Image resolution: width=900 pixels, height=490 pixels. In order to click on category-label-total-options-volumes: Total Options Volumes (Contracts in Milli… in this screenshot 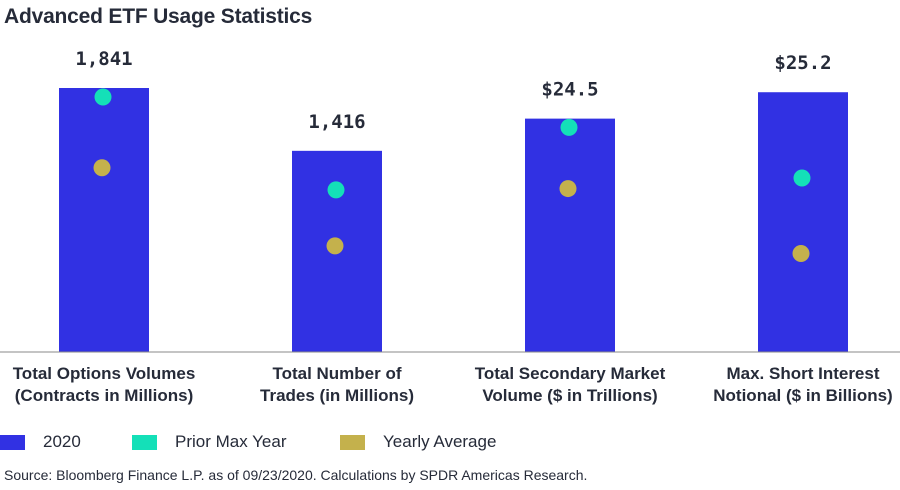, I will do `click(109, 385)`.